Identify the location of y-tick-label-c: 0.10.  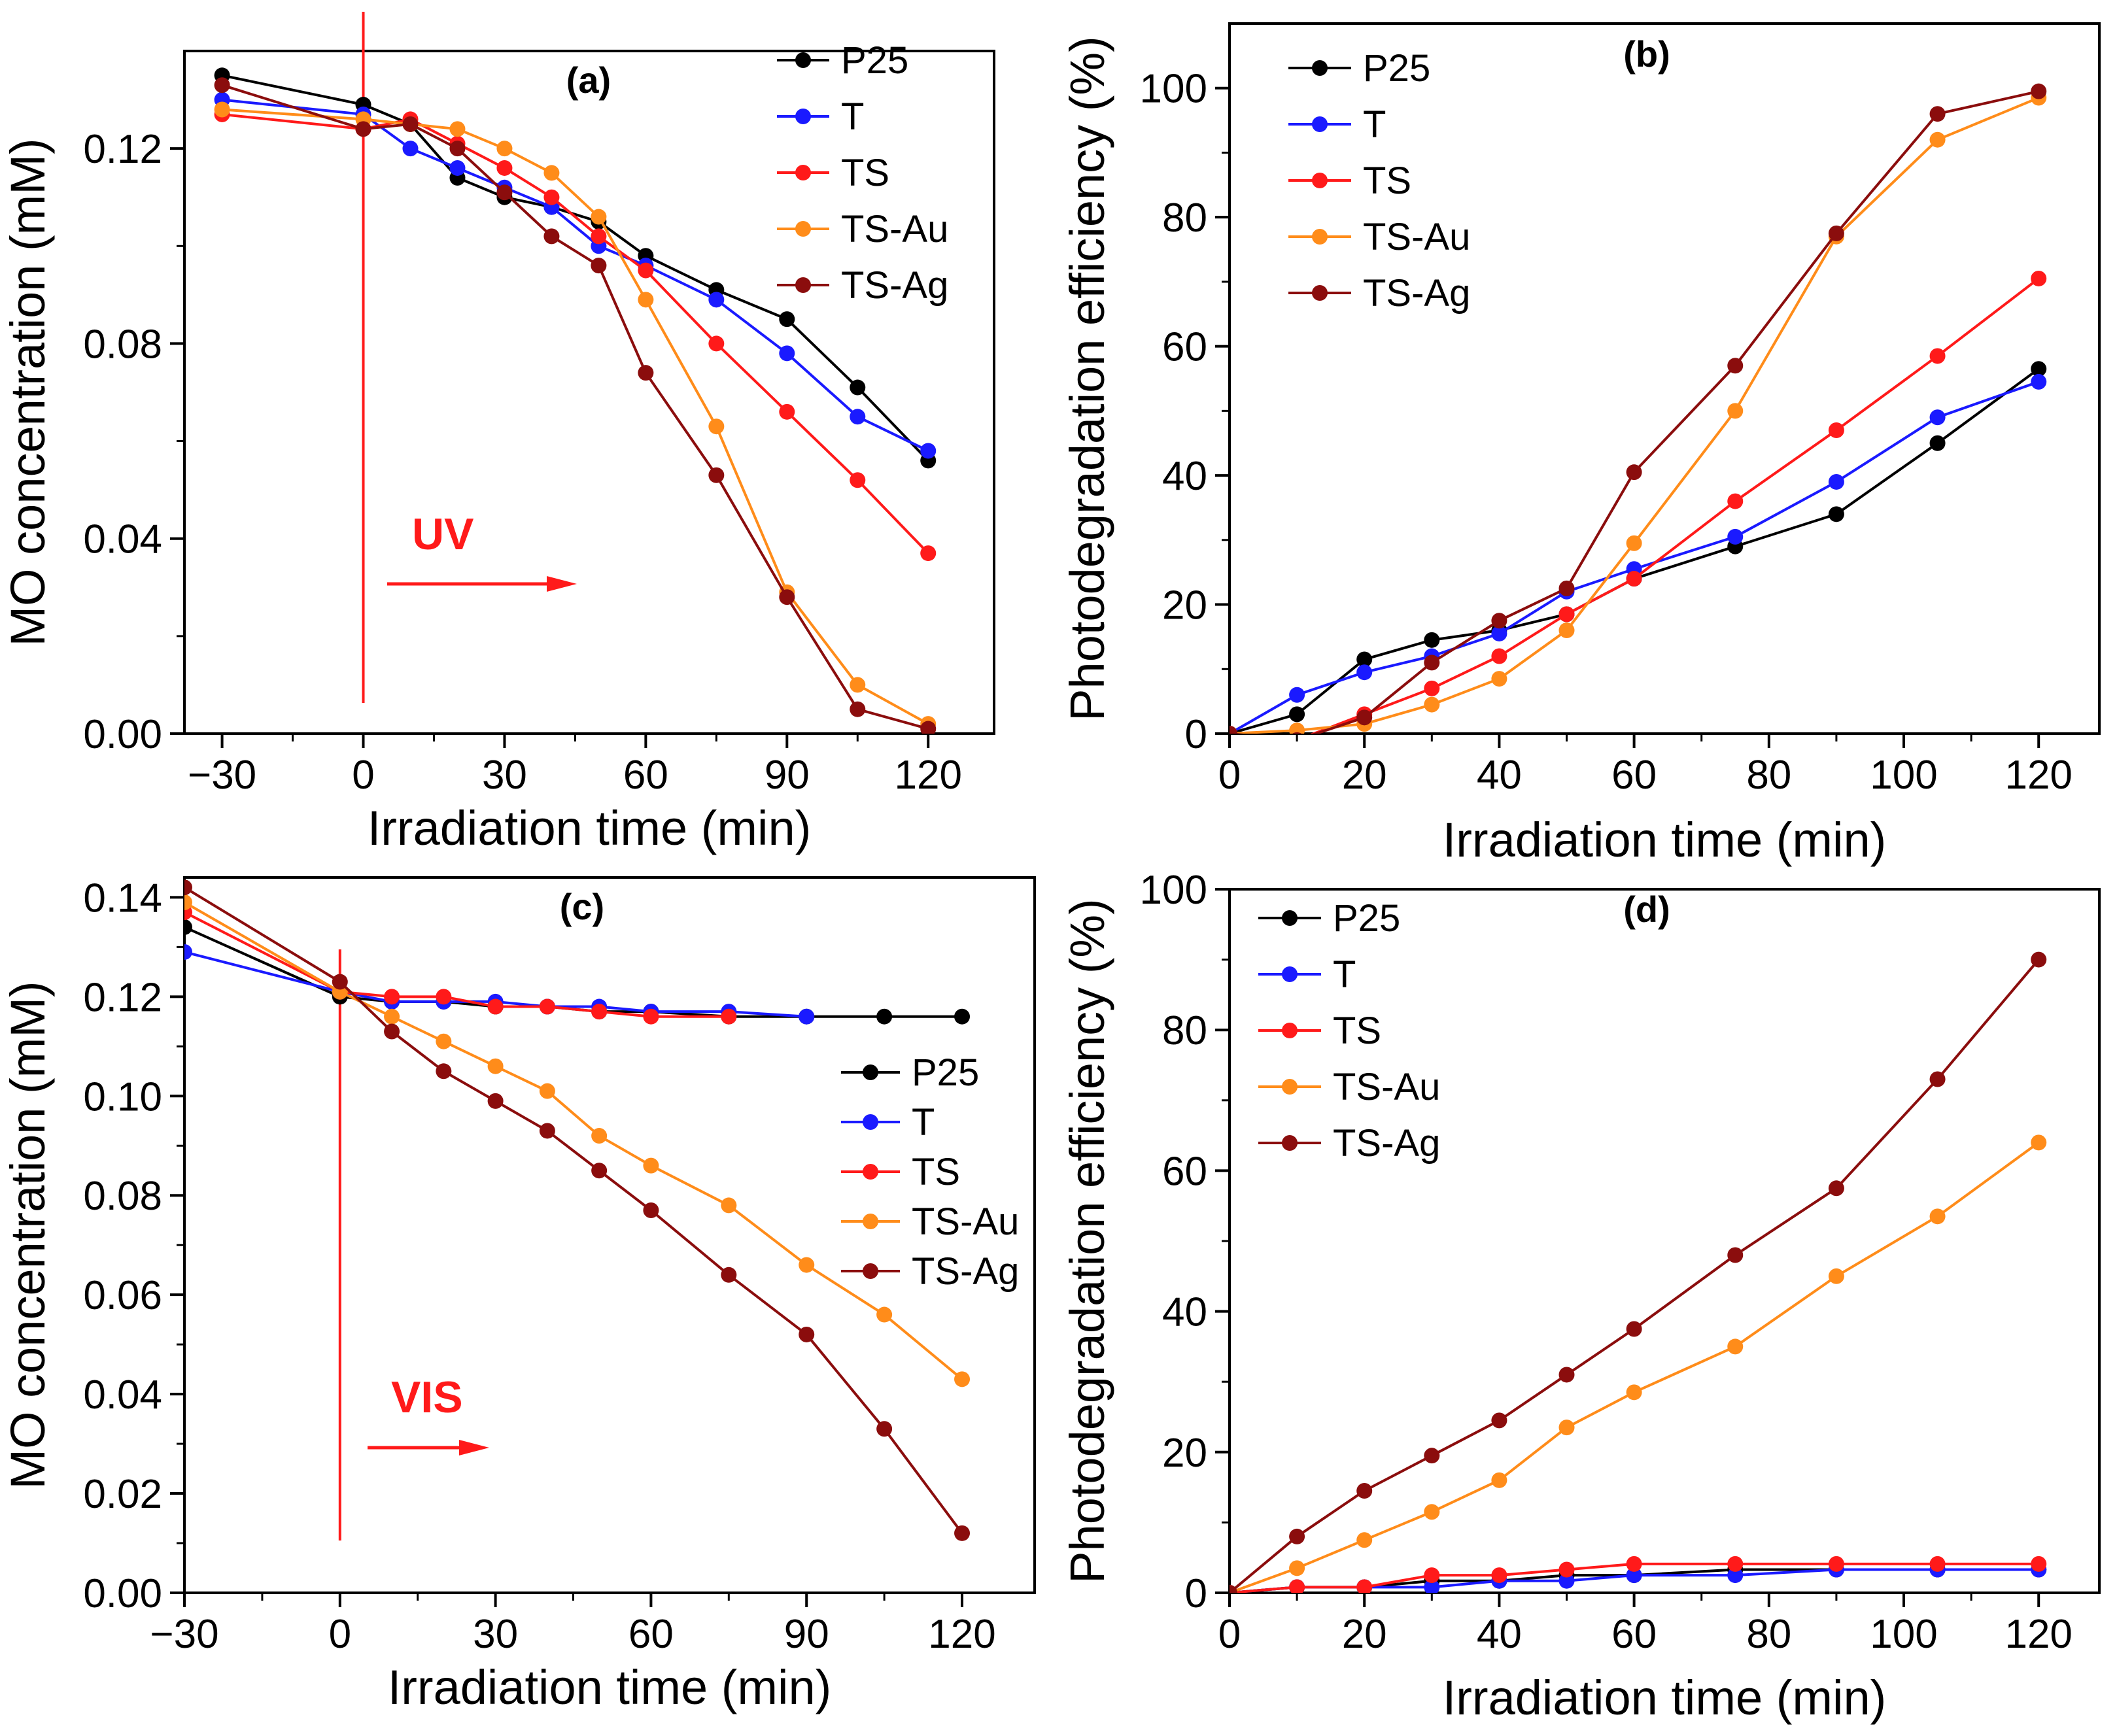
(123, 1096).